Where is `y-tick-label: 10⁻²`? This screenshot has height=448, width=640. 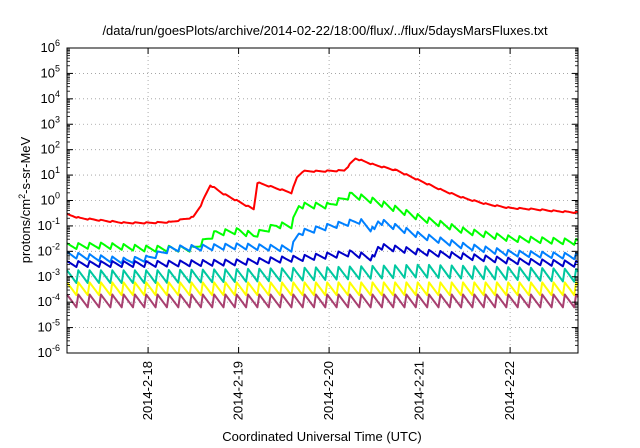 y-tick-label: 10⁻² is located at coordinates (49, 249).